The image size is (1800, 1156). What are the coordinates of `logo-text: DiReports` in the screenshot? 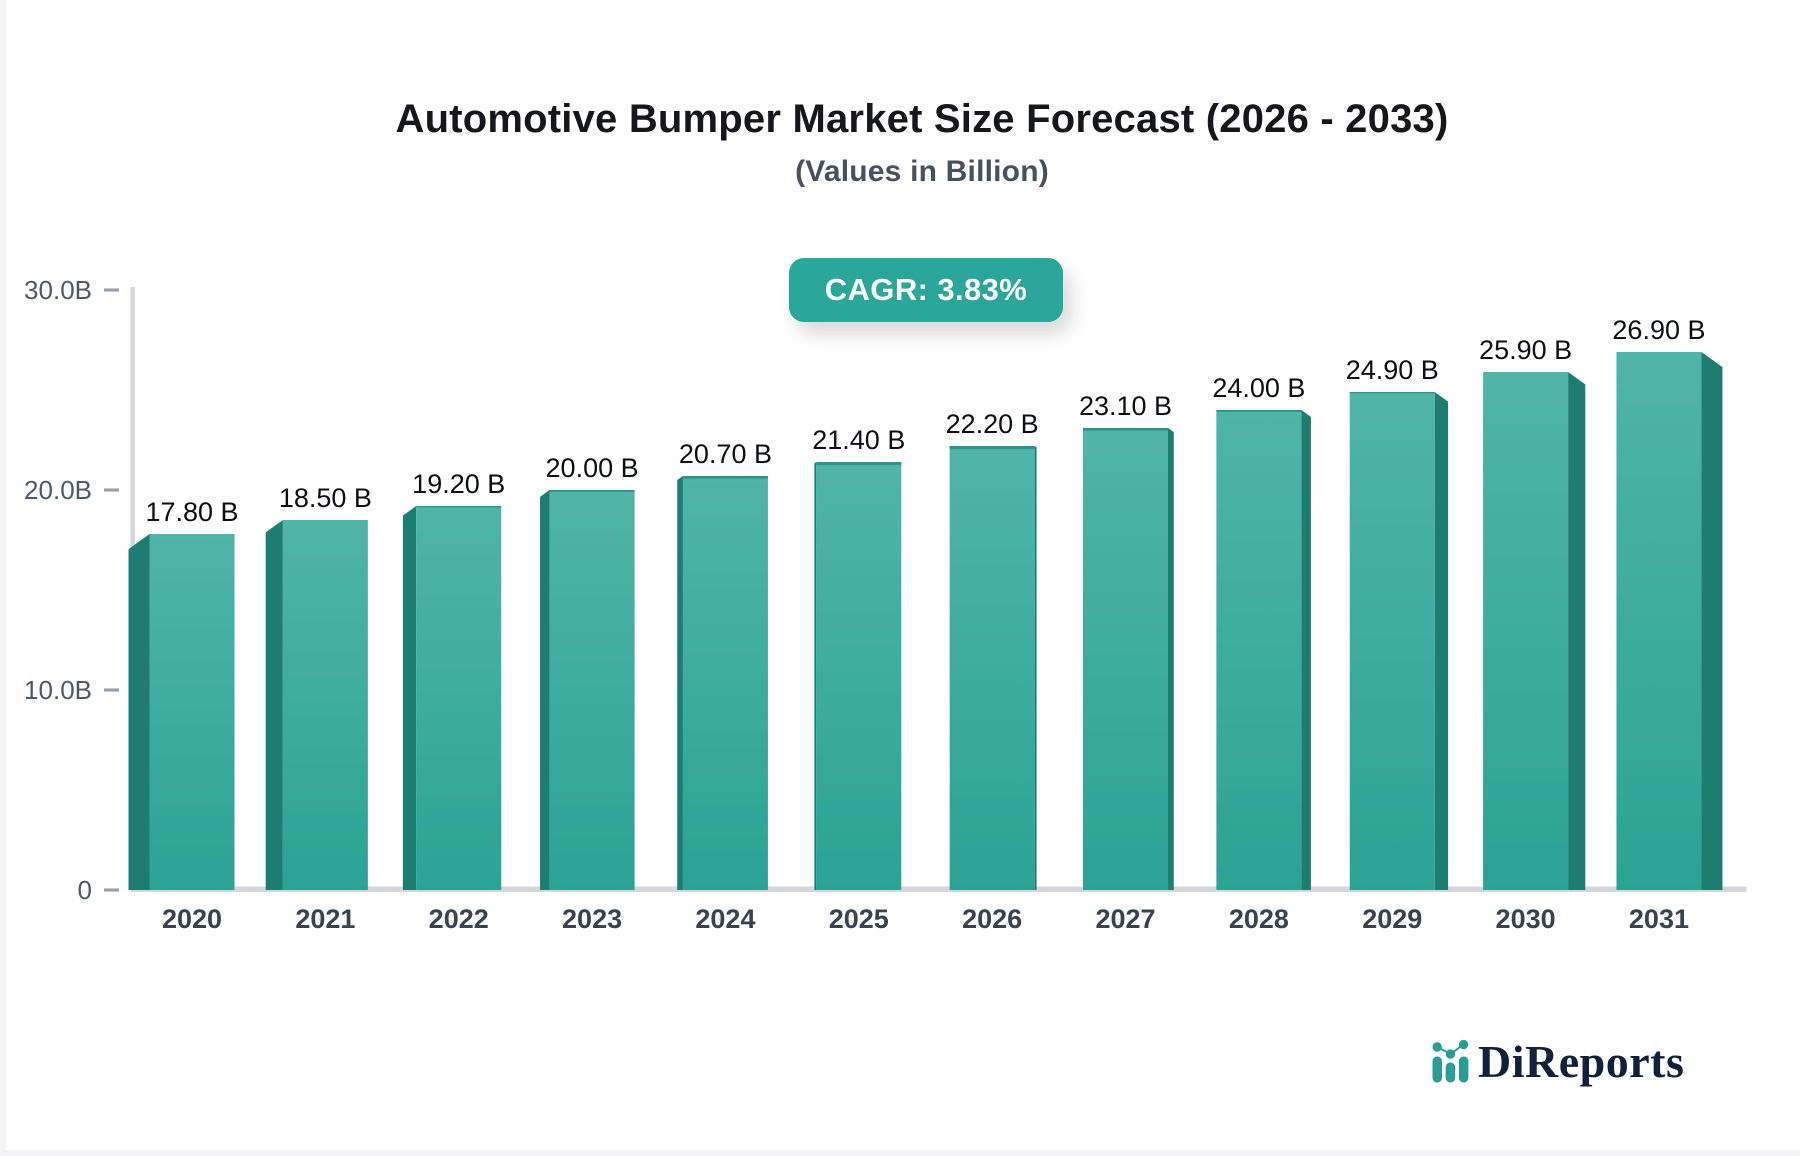 It's located at (1581, 1061).